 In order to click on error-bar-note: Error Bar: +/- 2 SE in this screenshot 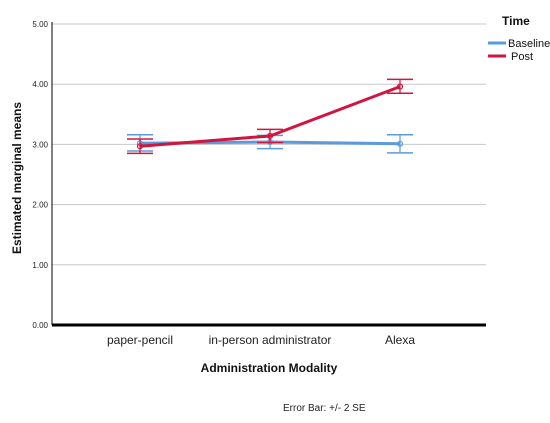, I will do `click(324, 408)`.